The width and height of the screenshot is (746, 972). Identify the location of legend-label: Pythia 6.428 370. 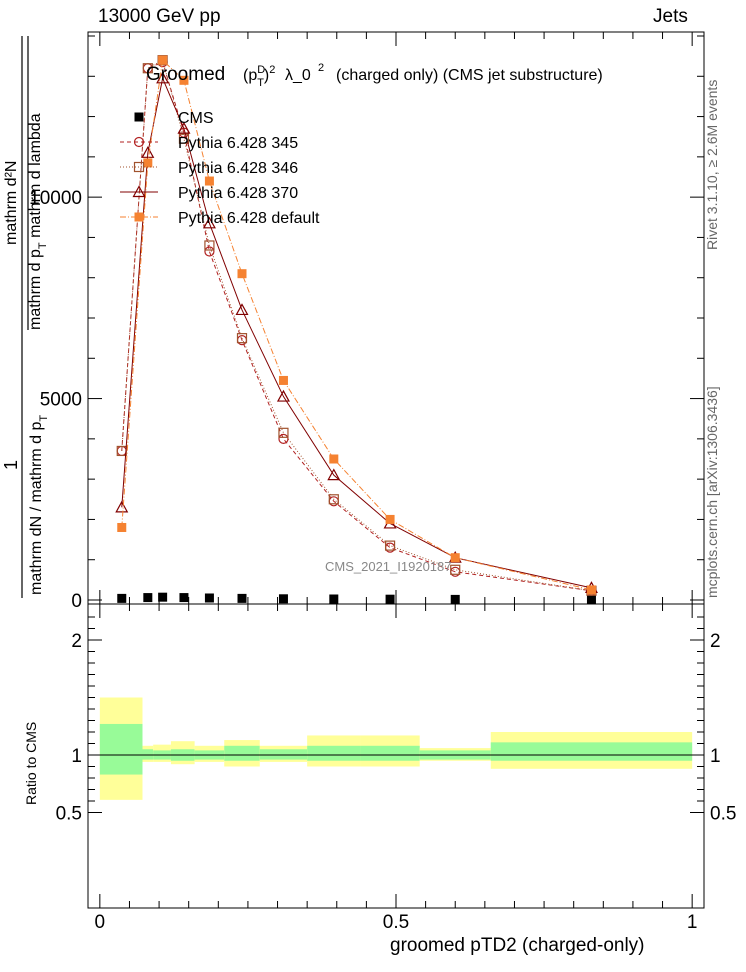
(238, 193).